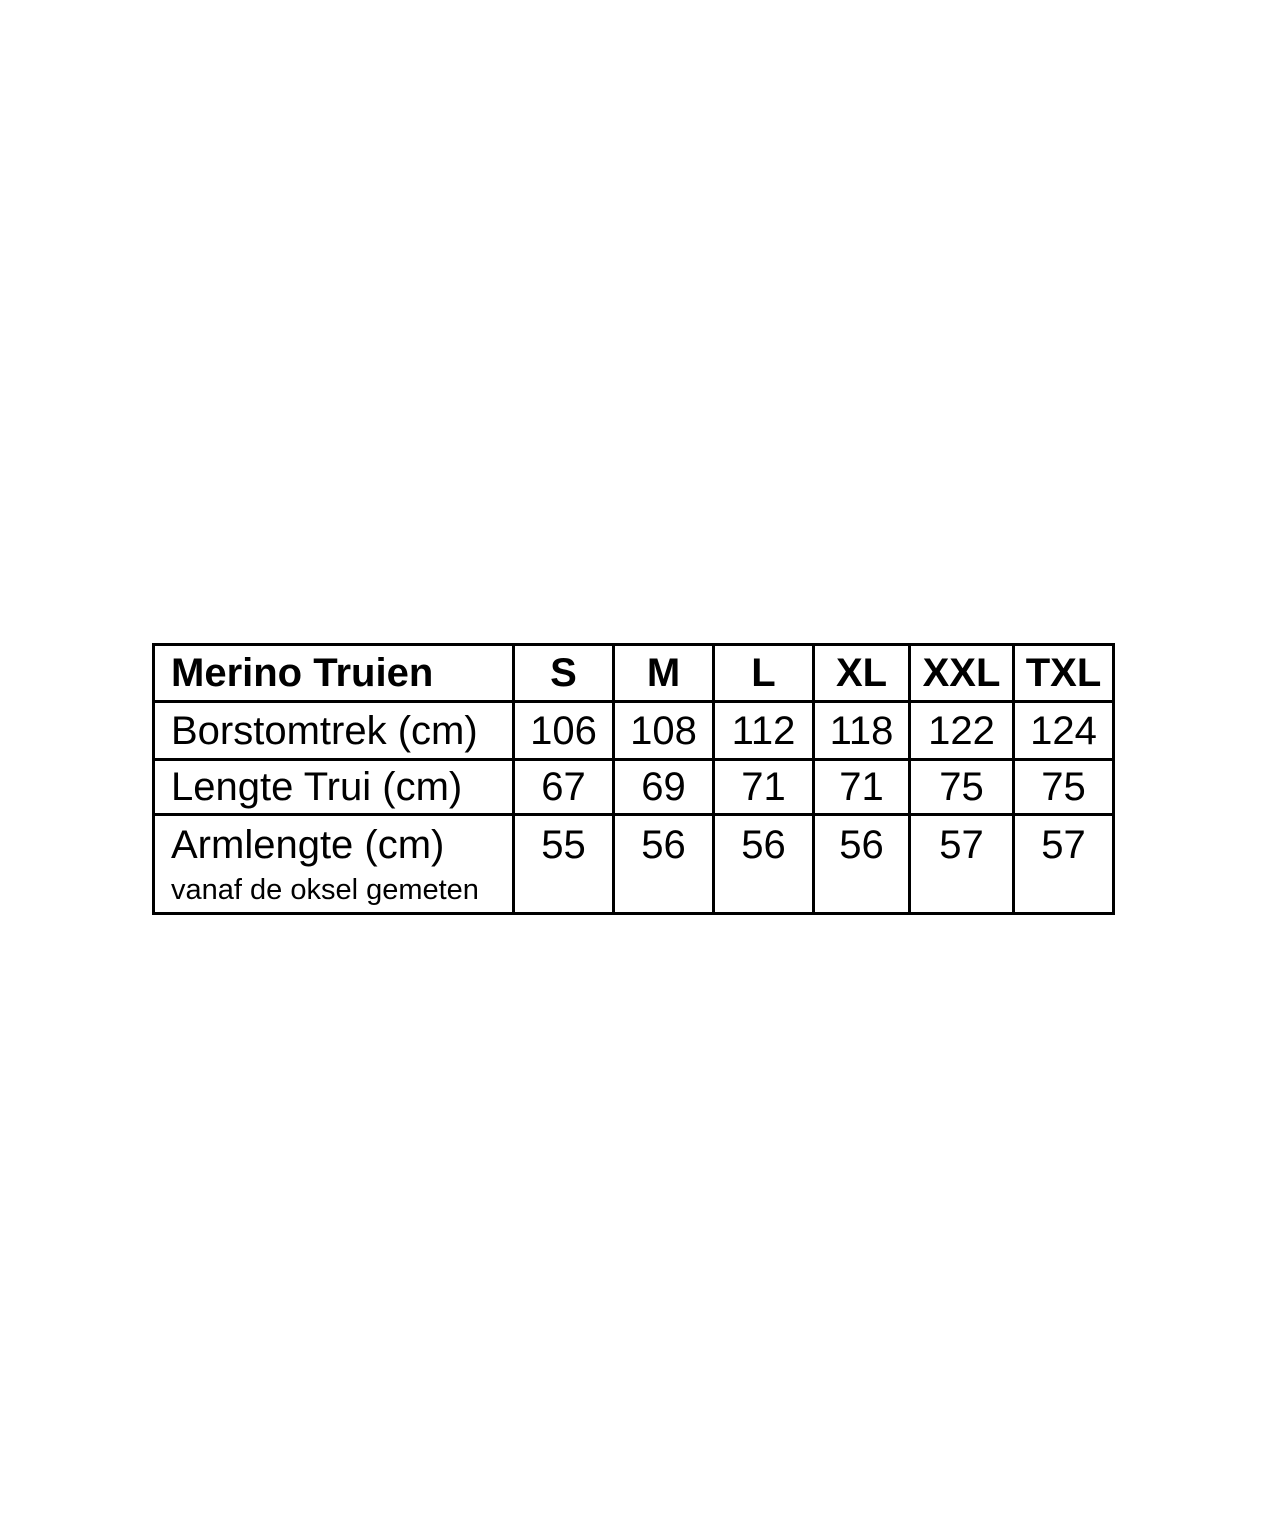 This screenshot has width=1280, height=1536. What do you see at coordinates (961, 787) in the screenshot?
I see `cell-lengte-trui-xxl: 75` at bounding box center [961, 787].